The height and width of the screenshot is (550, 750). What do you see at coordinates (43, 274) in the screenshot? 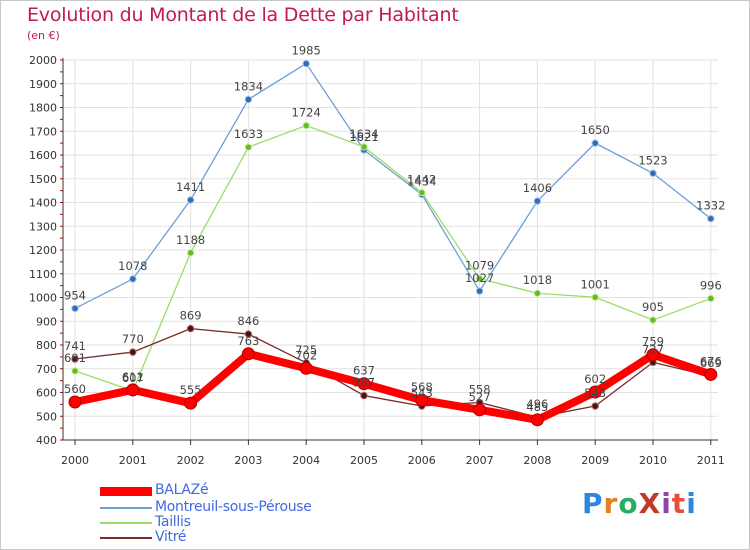
I see `y-tick-label: 1100` at bounding box center [43, 274].